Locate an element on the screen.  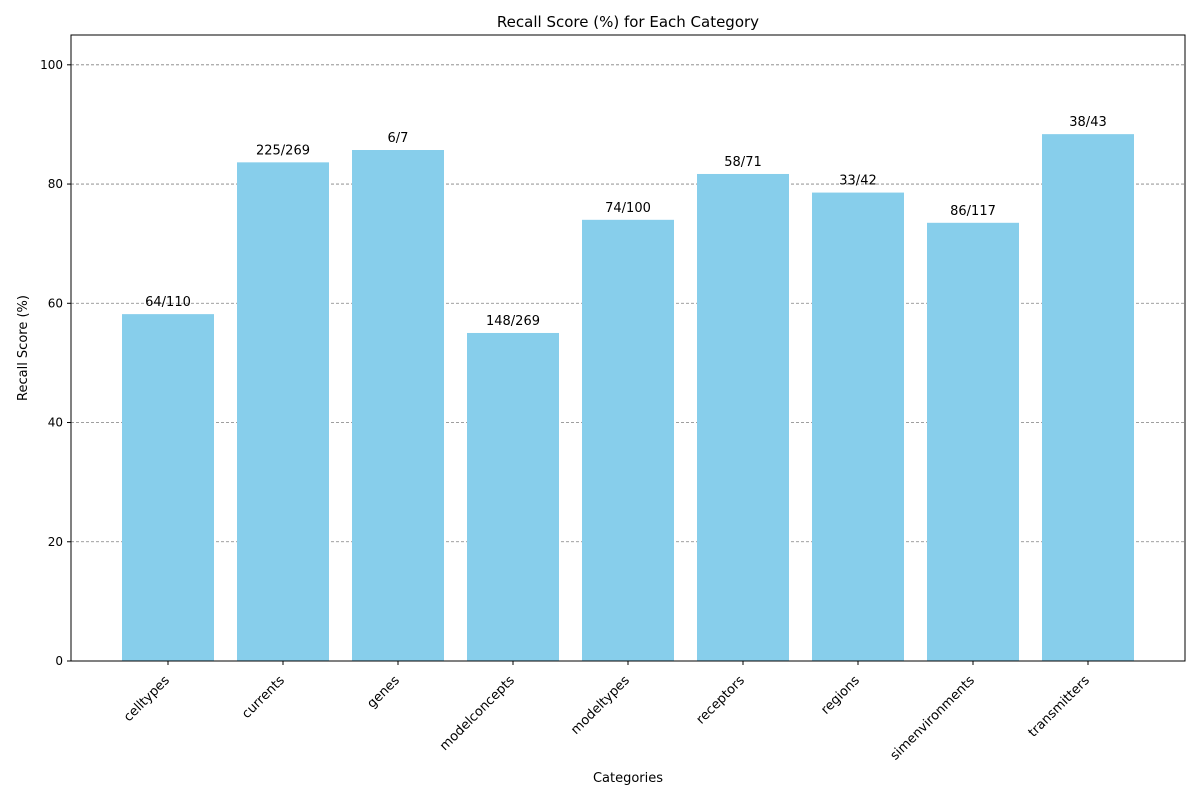
bar-label-modeltypes: 74/100 is located at coordinates (628, 208).